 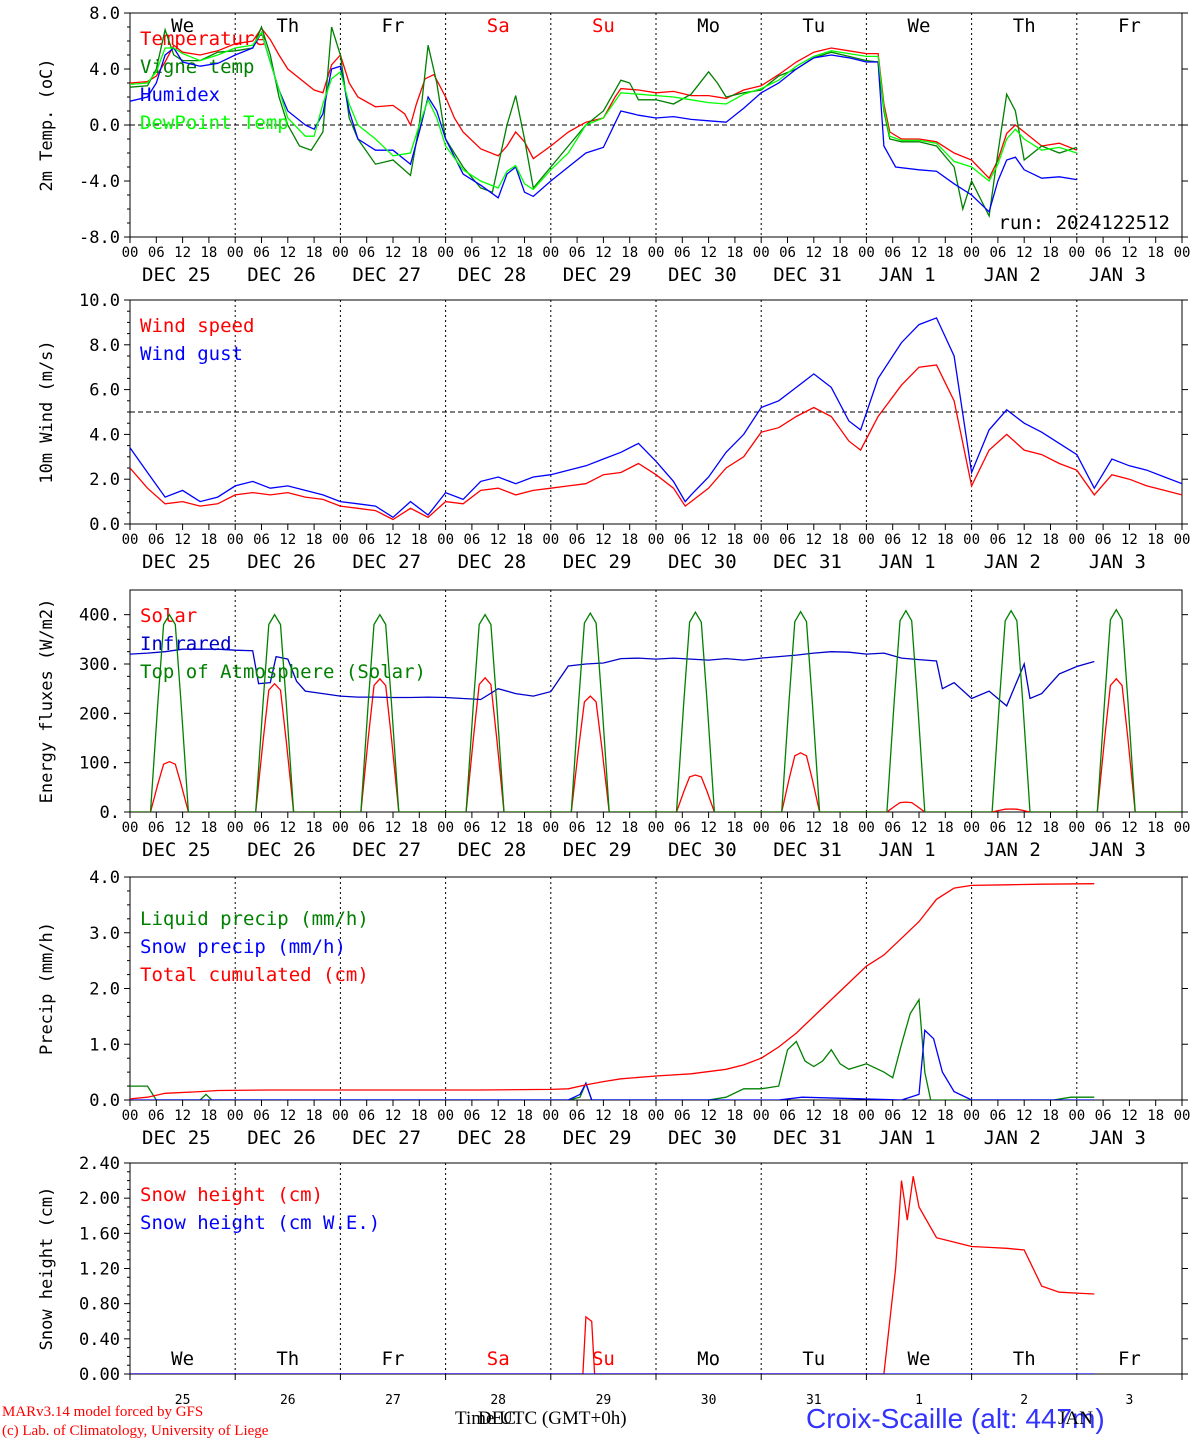 What do you see at coordinates (906, 275) in the screenshot?
I see `x-date-label: JAN 1` at bounding box center [906, 275].